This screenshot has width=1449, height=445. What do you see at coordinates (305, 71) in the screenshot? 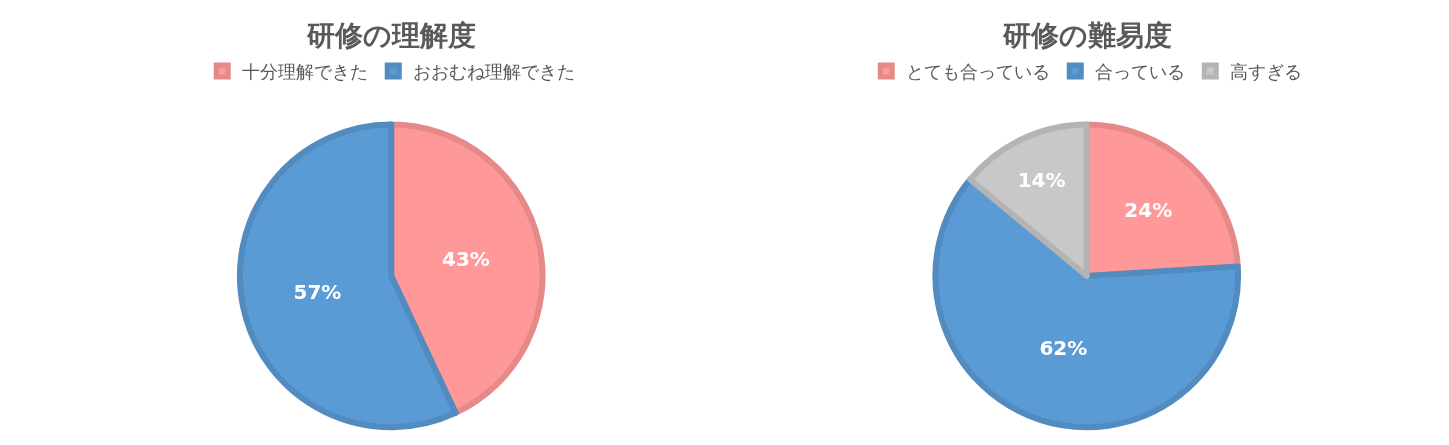
I see `legend-label: 十分理解できた` at bounding box center [305, 71].